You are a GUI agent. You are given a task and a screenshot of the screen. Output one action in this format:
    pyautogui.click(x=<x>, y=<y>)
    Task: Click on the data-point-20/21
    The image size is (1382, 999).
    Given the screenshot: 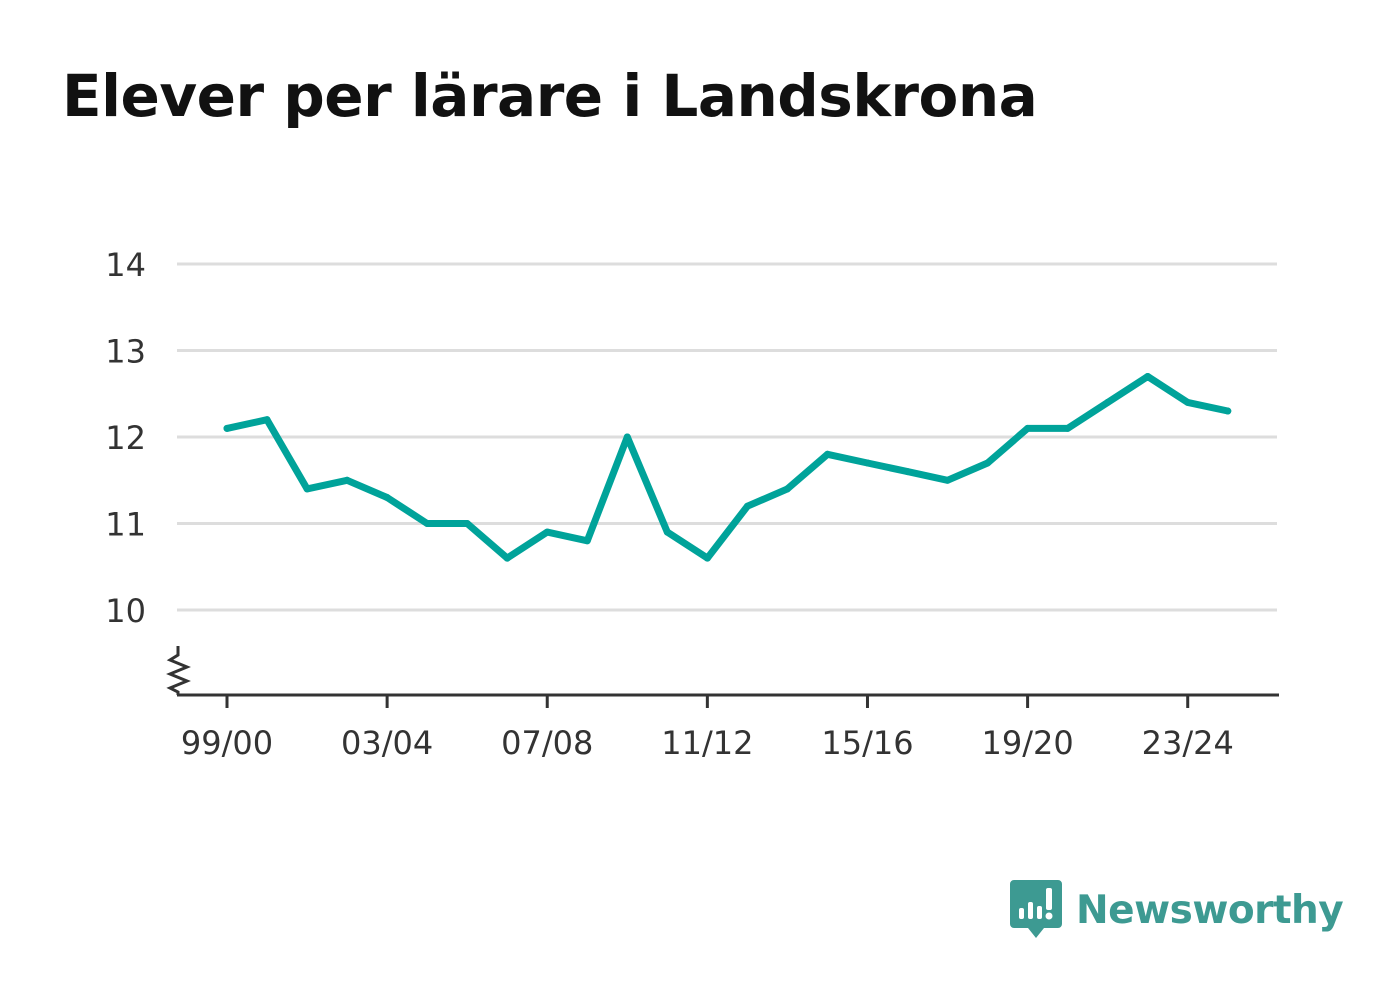 What is the action you would take?
    pyautogui.click(x=1068, y=428)
    